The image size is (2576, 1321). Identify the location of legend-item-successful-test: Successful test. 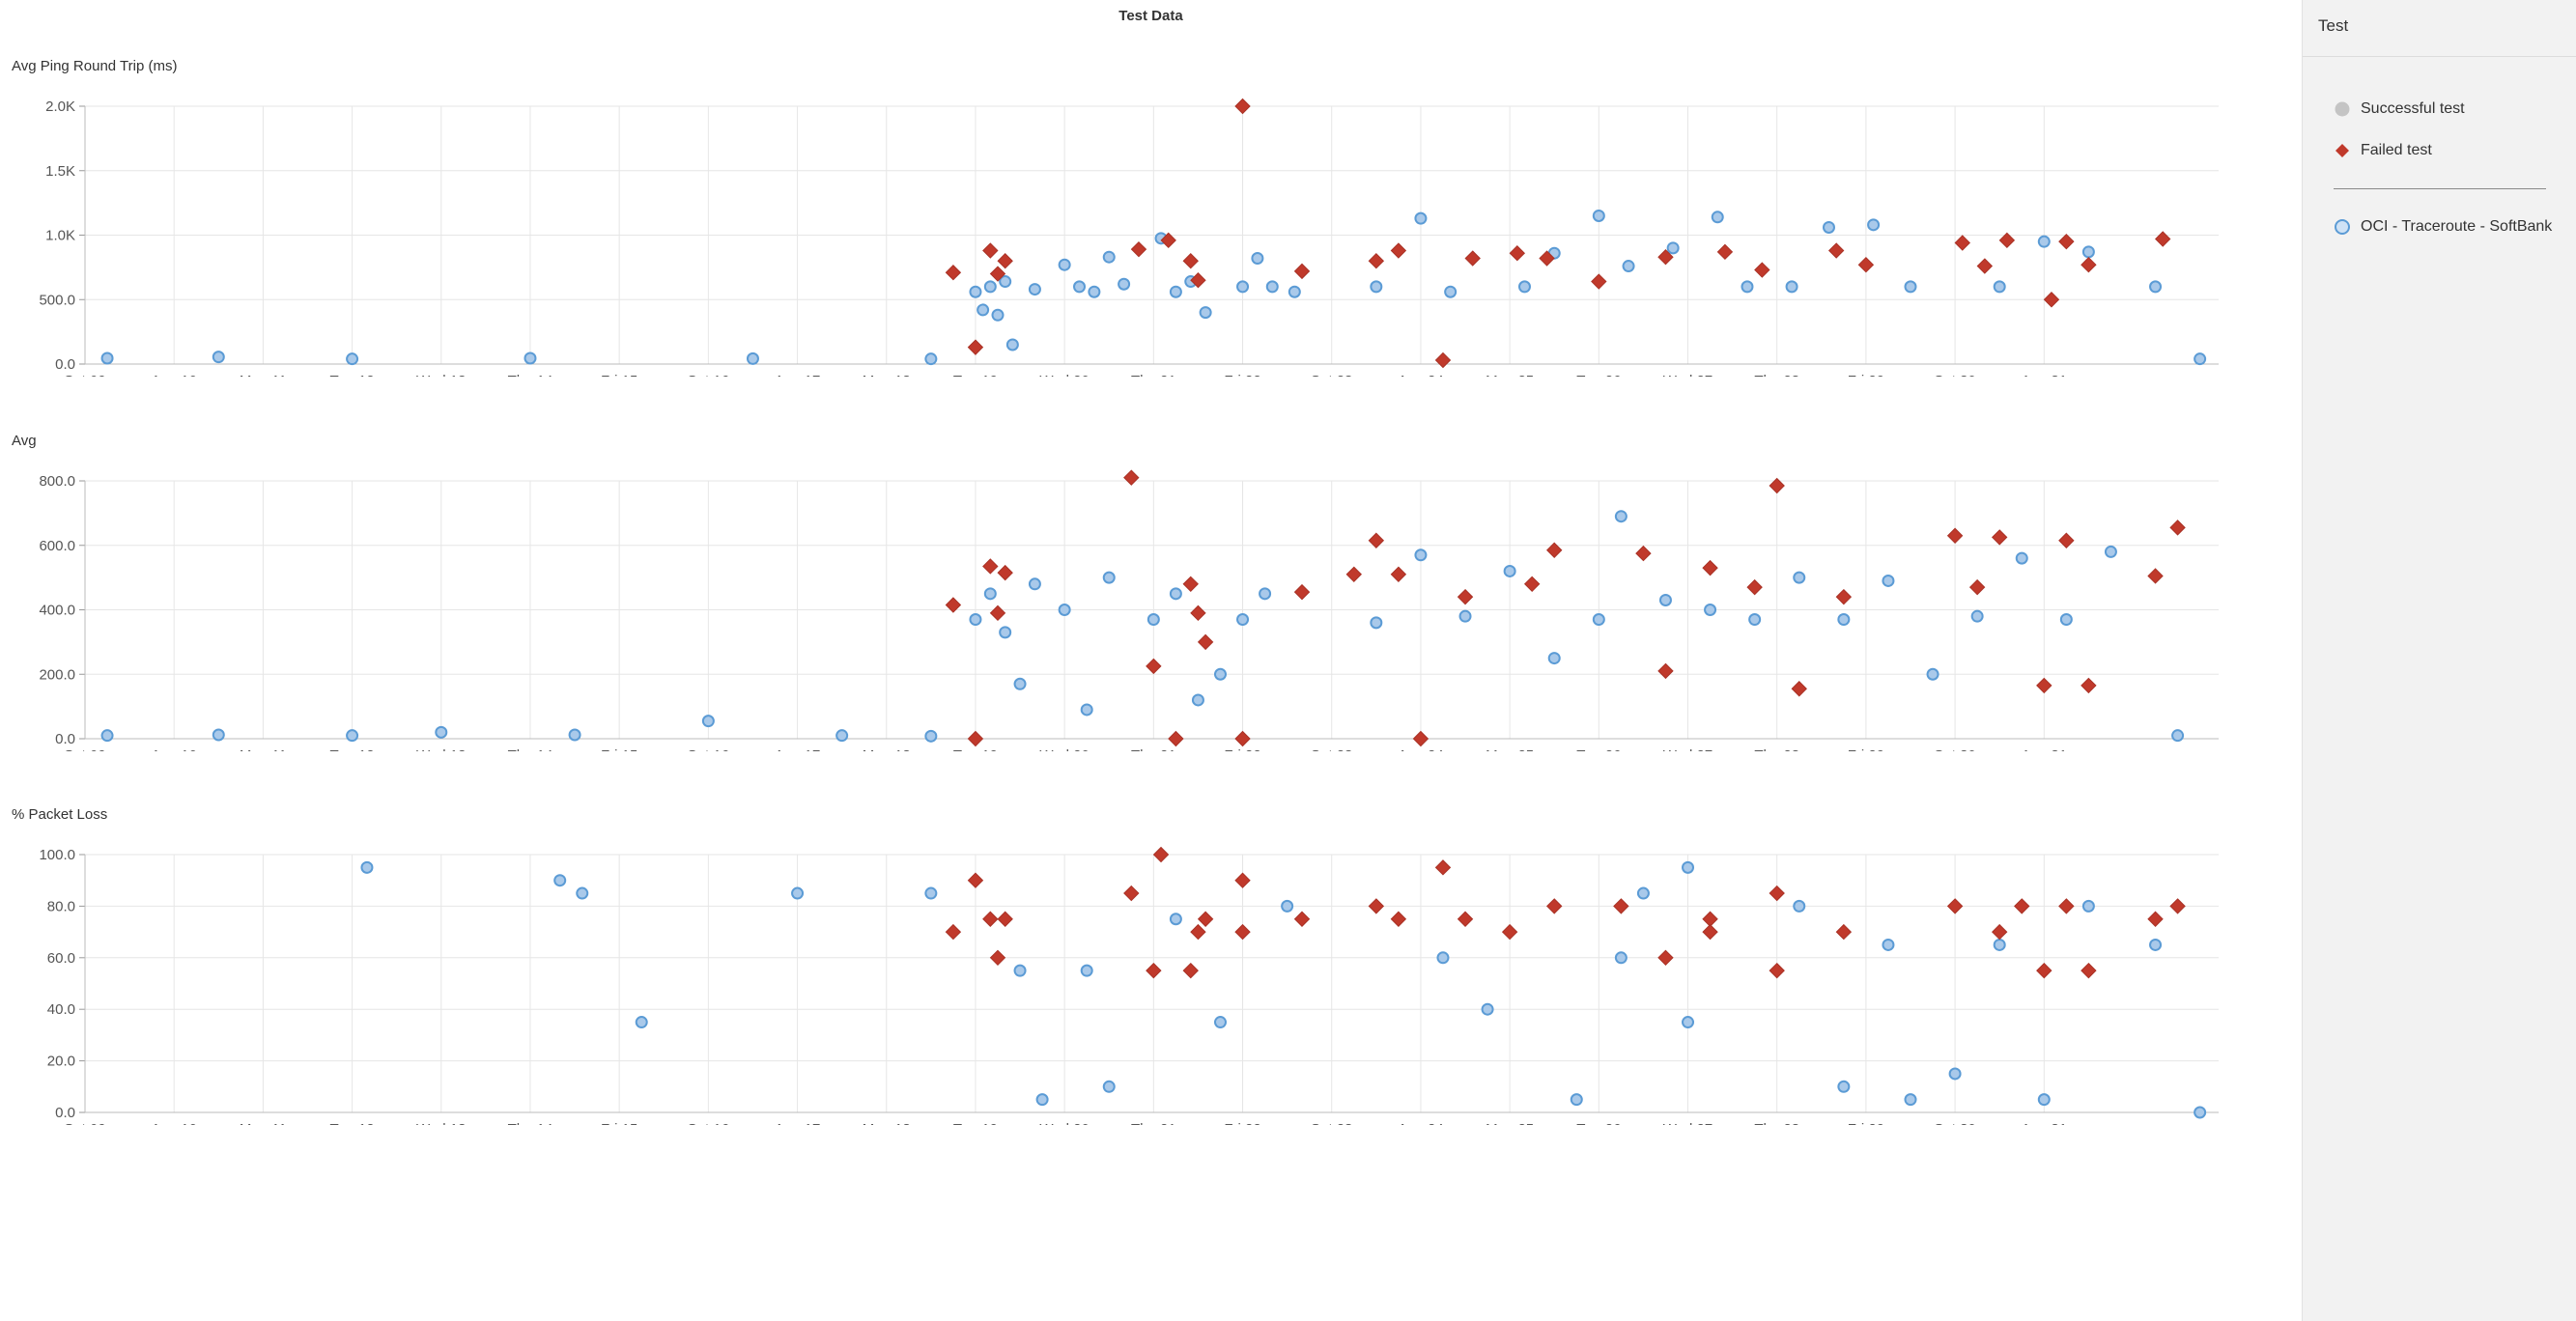
(2399, 109).